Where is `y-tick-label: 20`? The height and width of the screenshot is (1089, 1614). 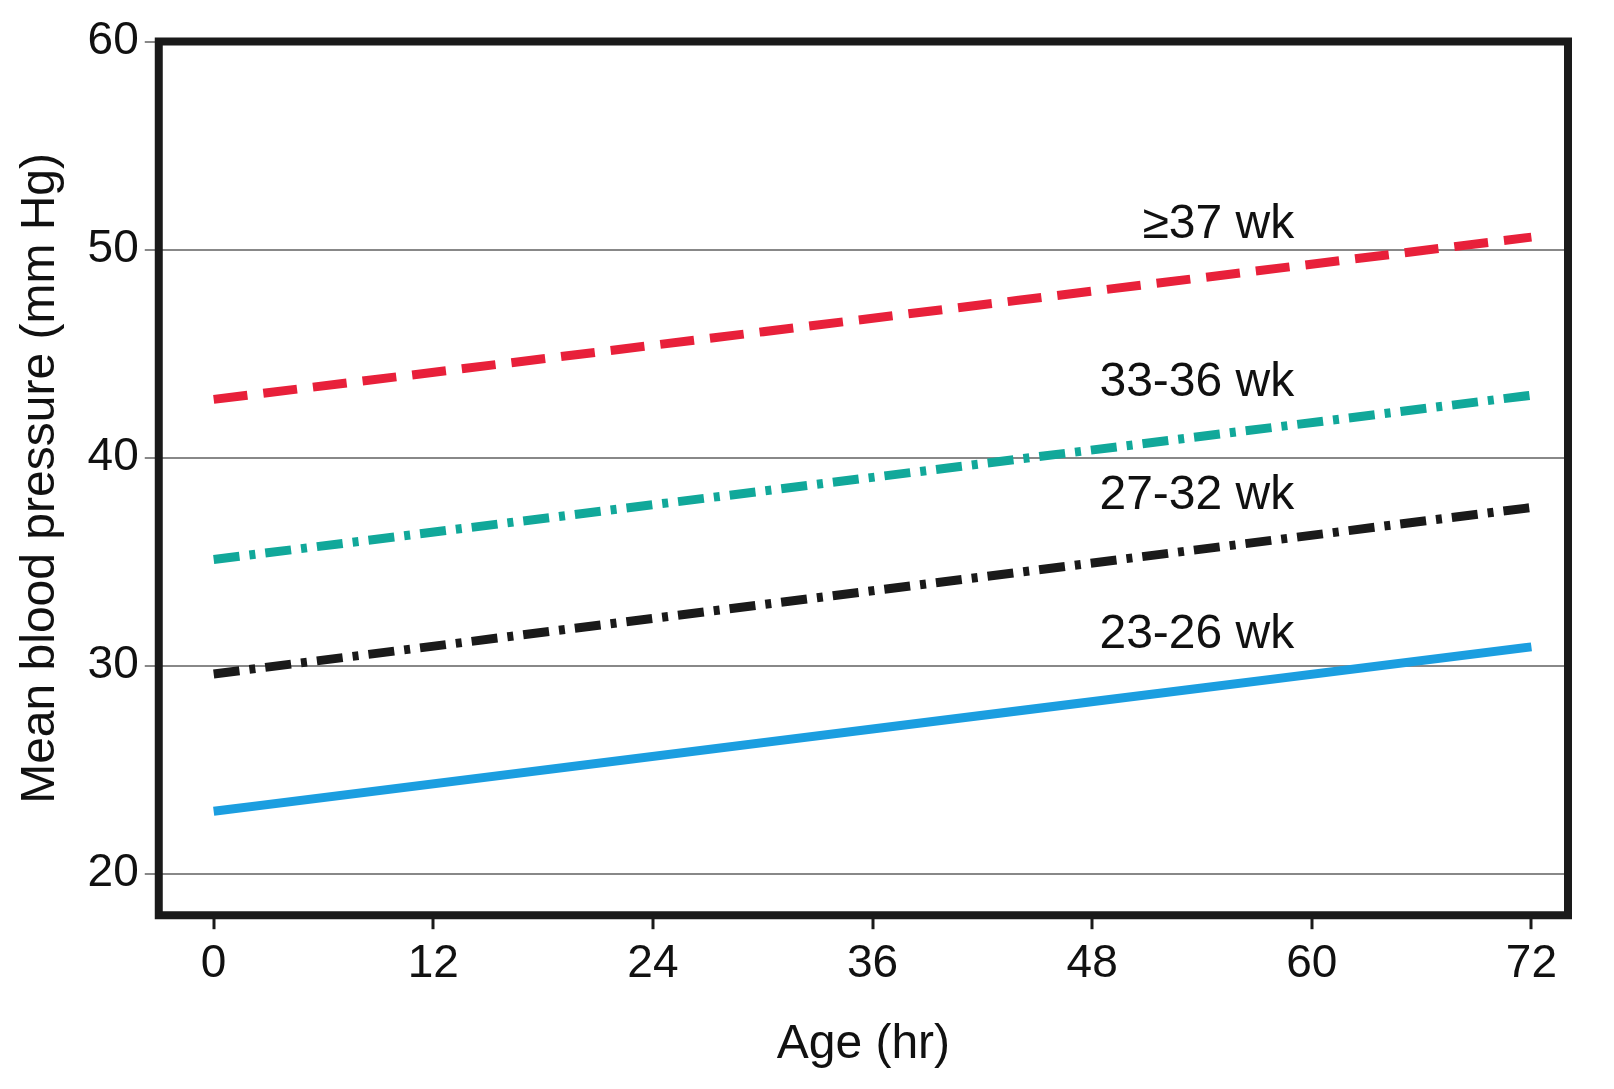
y-tick-label: 20 is located at coordinates (113, 870).